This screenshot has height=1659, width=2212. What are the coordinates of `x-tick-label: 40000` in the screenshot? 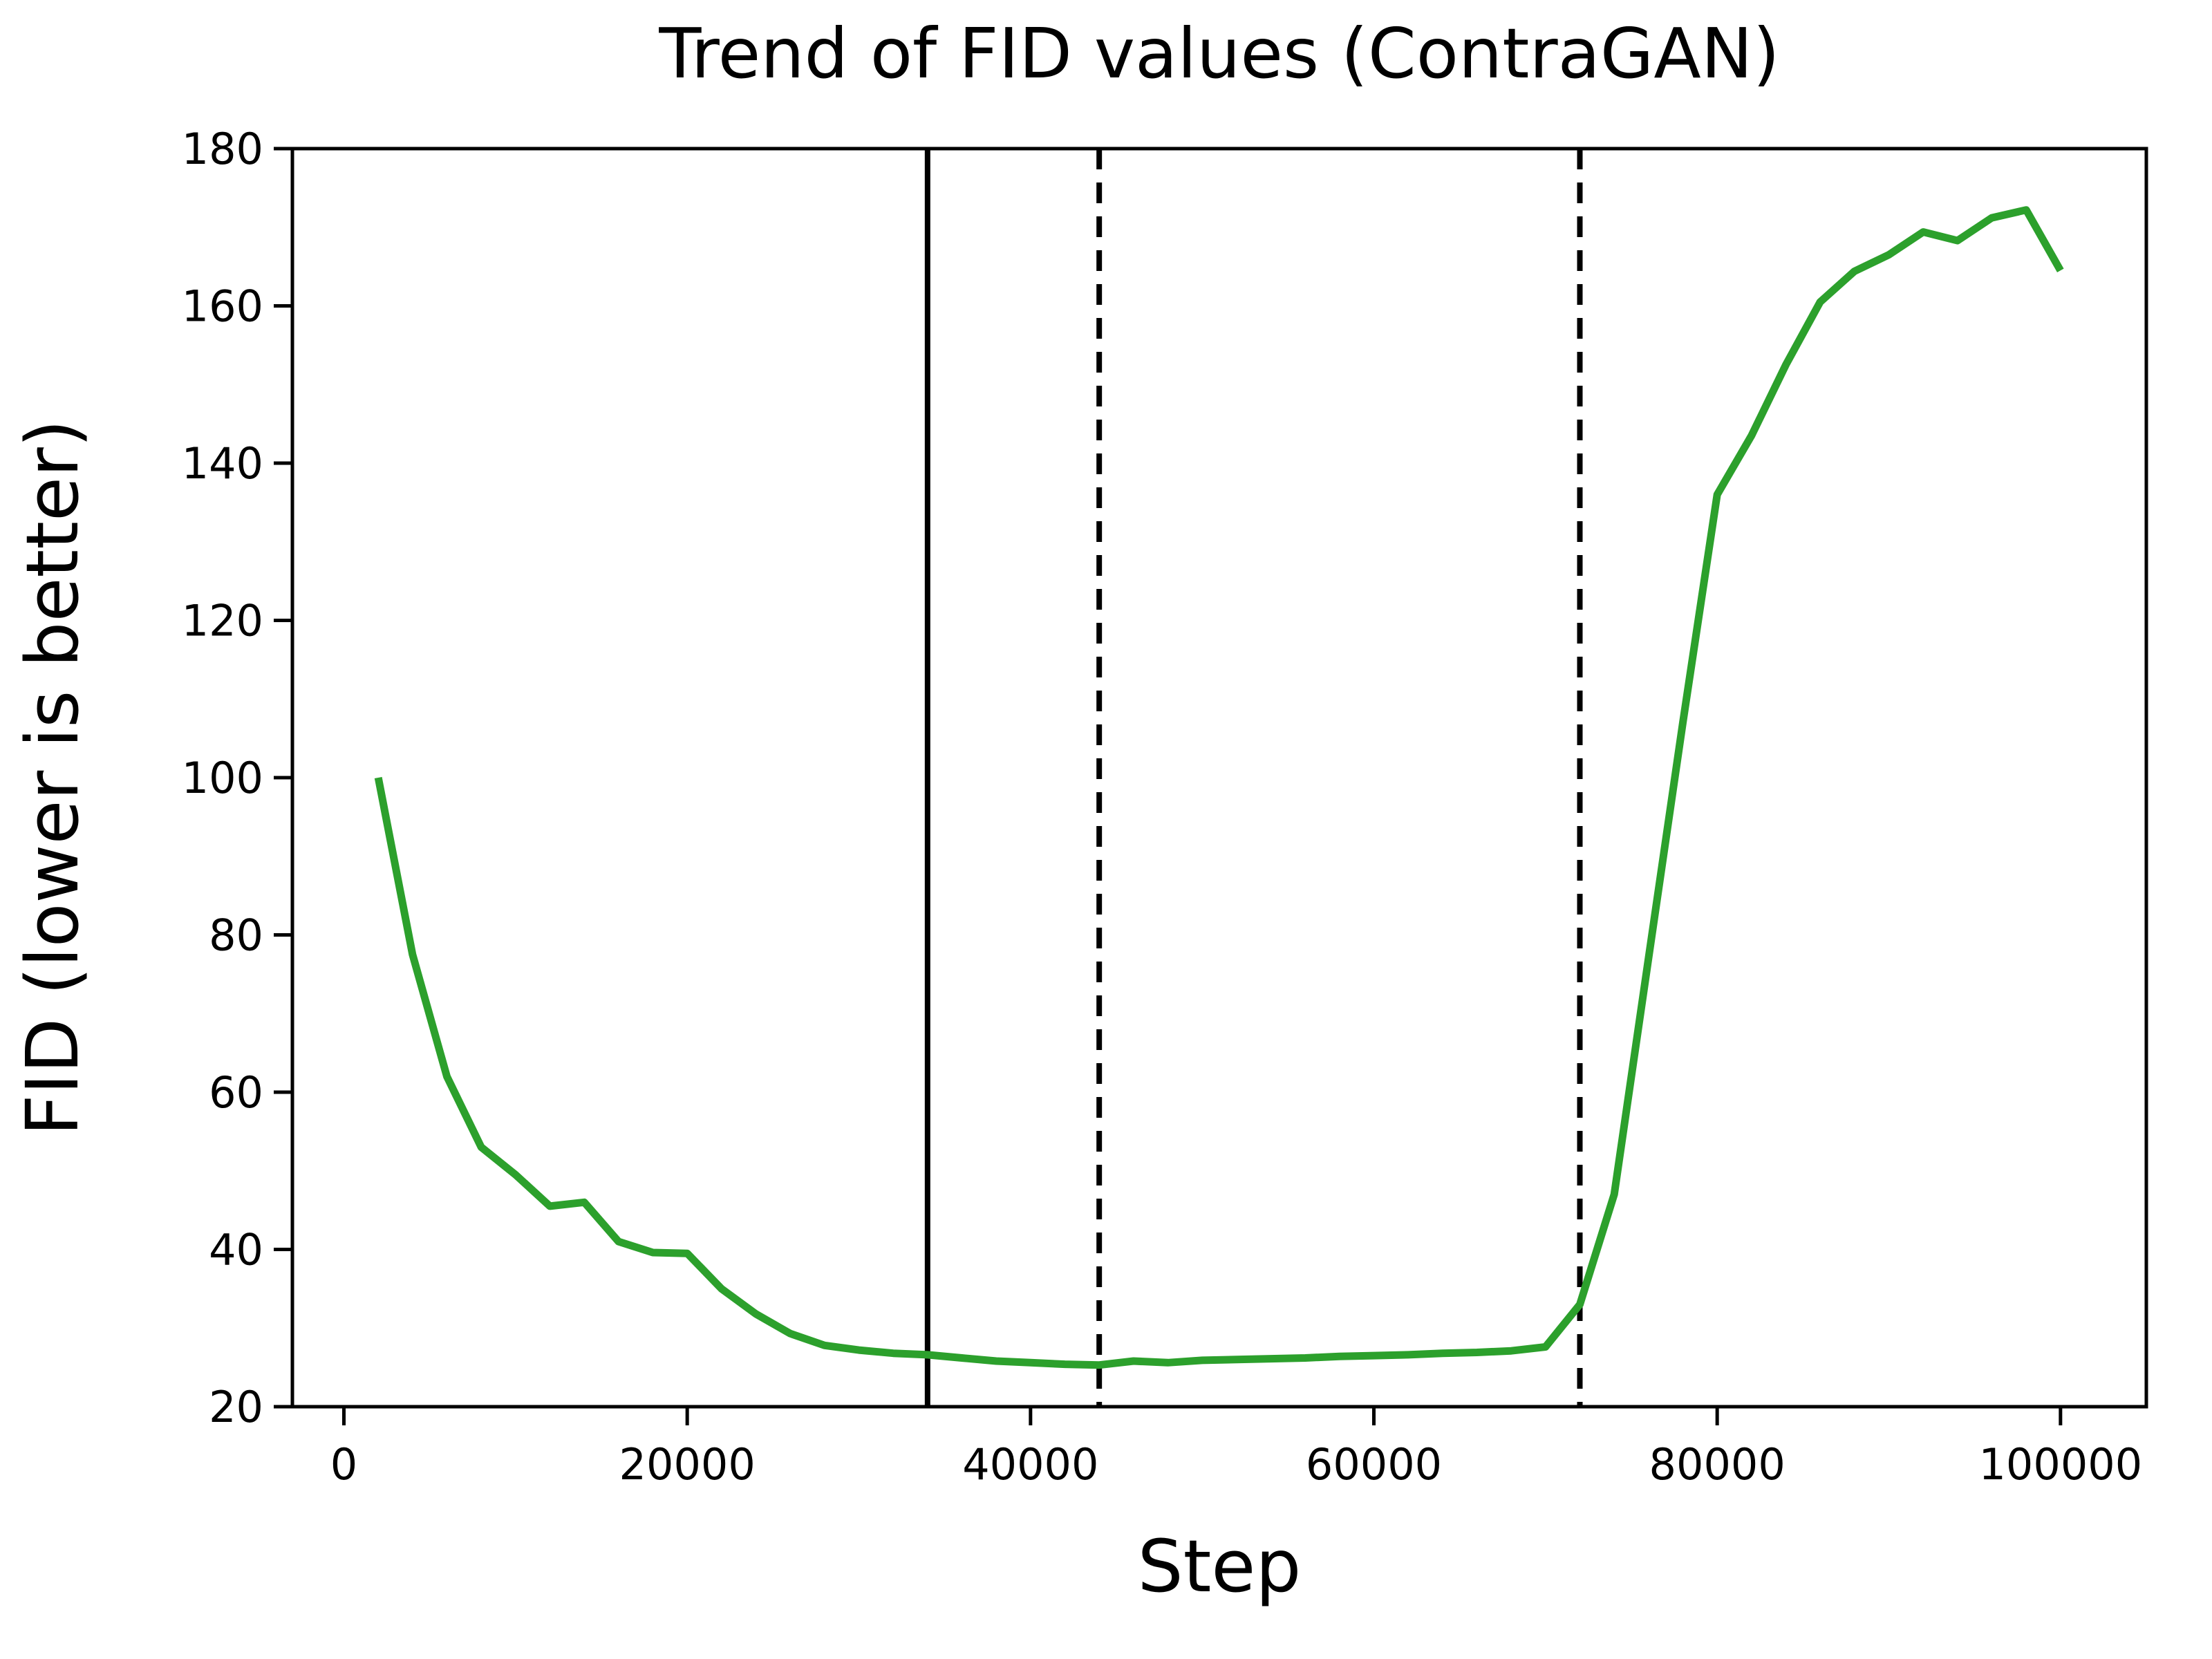 It's located at (1030, 1465).